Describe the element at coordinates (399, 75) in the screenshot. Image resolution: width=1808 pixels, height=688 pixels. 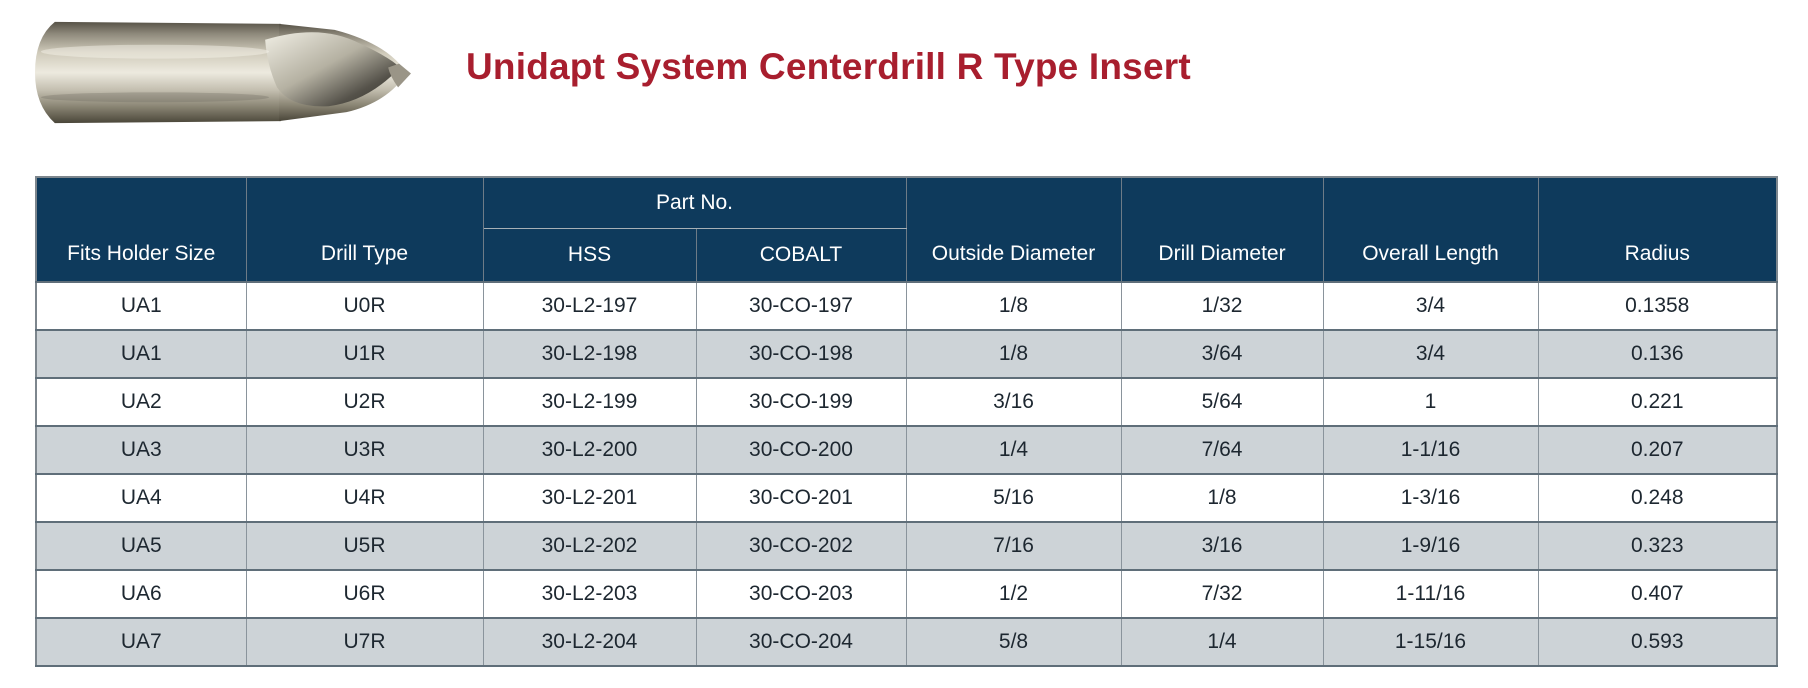
I see `drill-tip` at that location.